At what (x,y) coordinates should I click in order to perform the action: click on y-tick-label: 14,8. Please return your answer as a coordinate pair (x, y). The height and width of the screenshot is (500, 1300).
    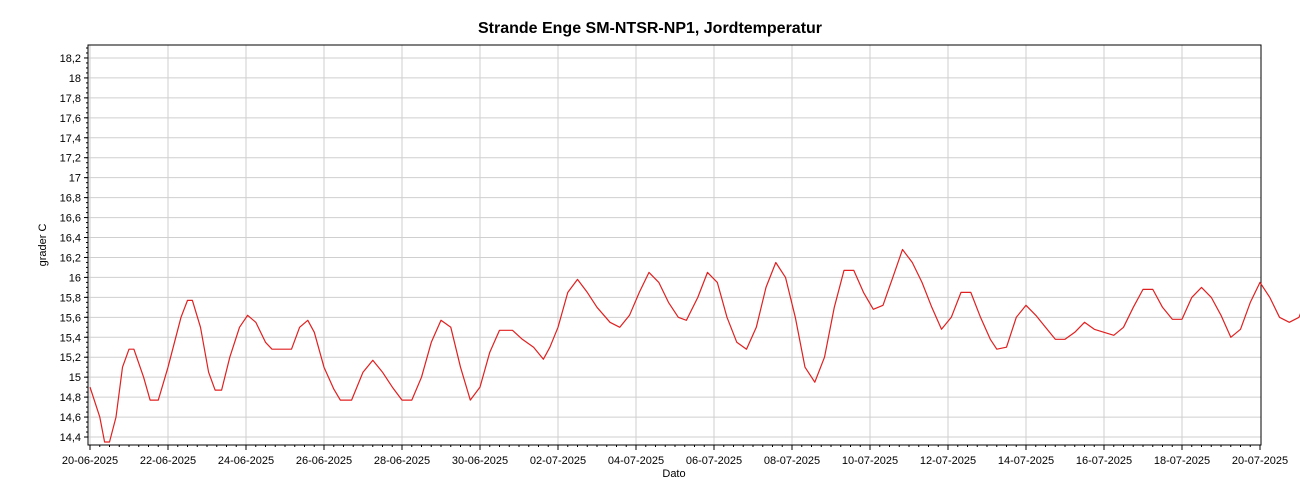
    Looking at the image, I should click on (70, 398).